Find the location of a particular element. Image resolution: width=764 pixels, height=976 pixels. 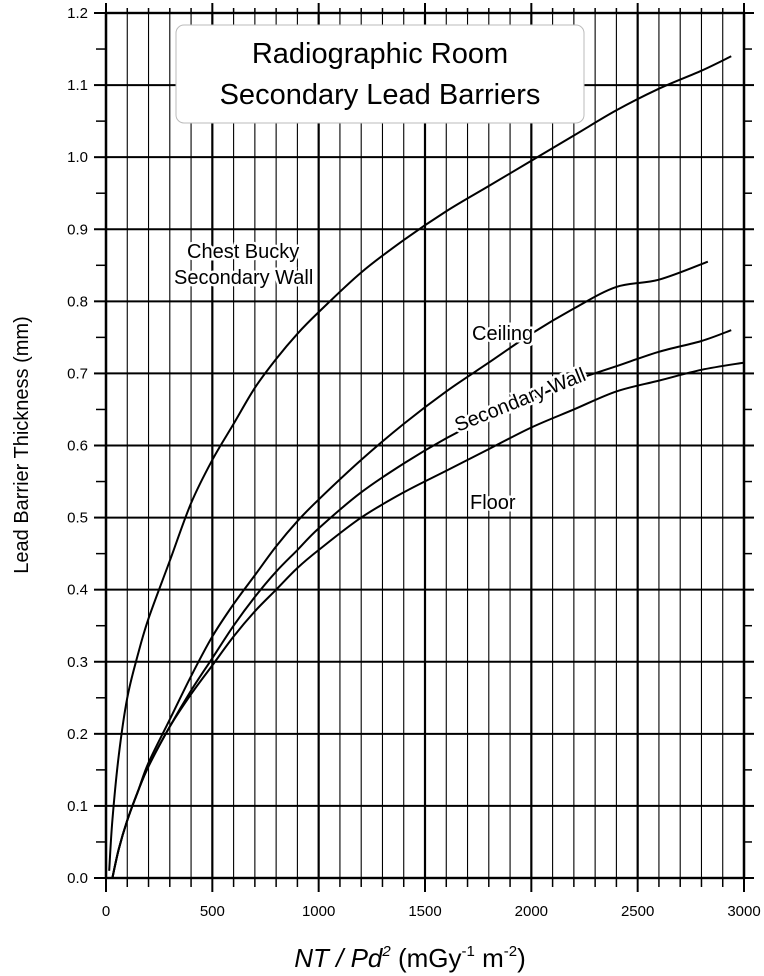

x-axis-title: NT / Pd2 (mGy-1 m-2) is located at coordinates (410, 958).